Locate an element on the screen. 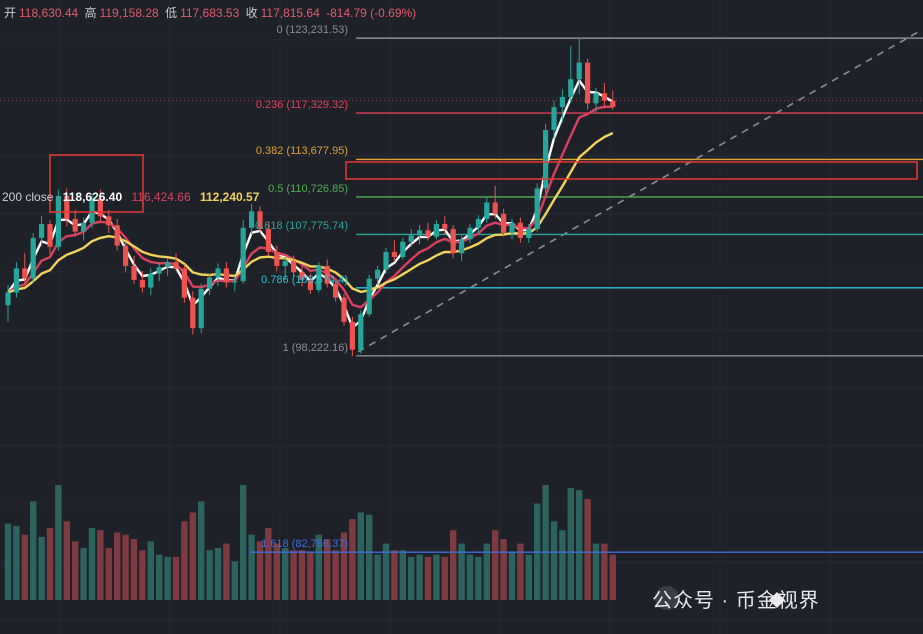 The height and width of the screenshot is (634, 923). fib-level-label: 0 (123,231.53) is located at coordinates (312, 30).